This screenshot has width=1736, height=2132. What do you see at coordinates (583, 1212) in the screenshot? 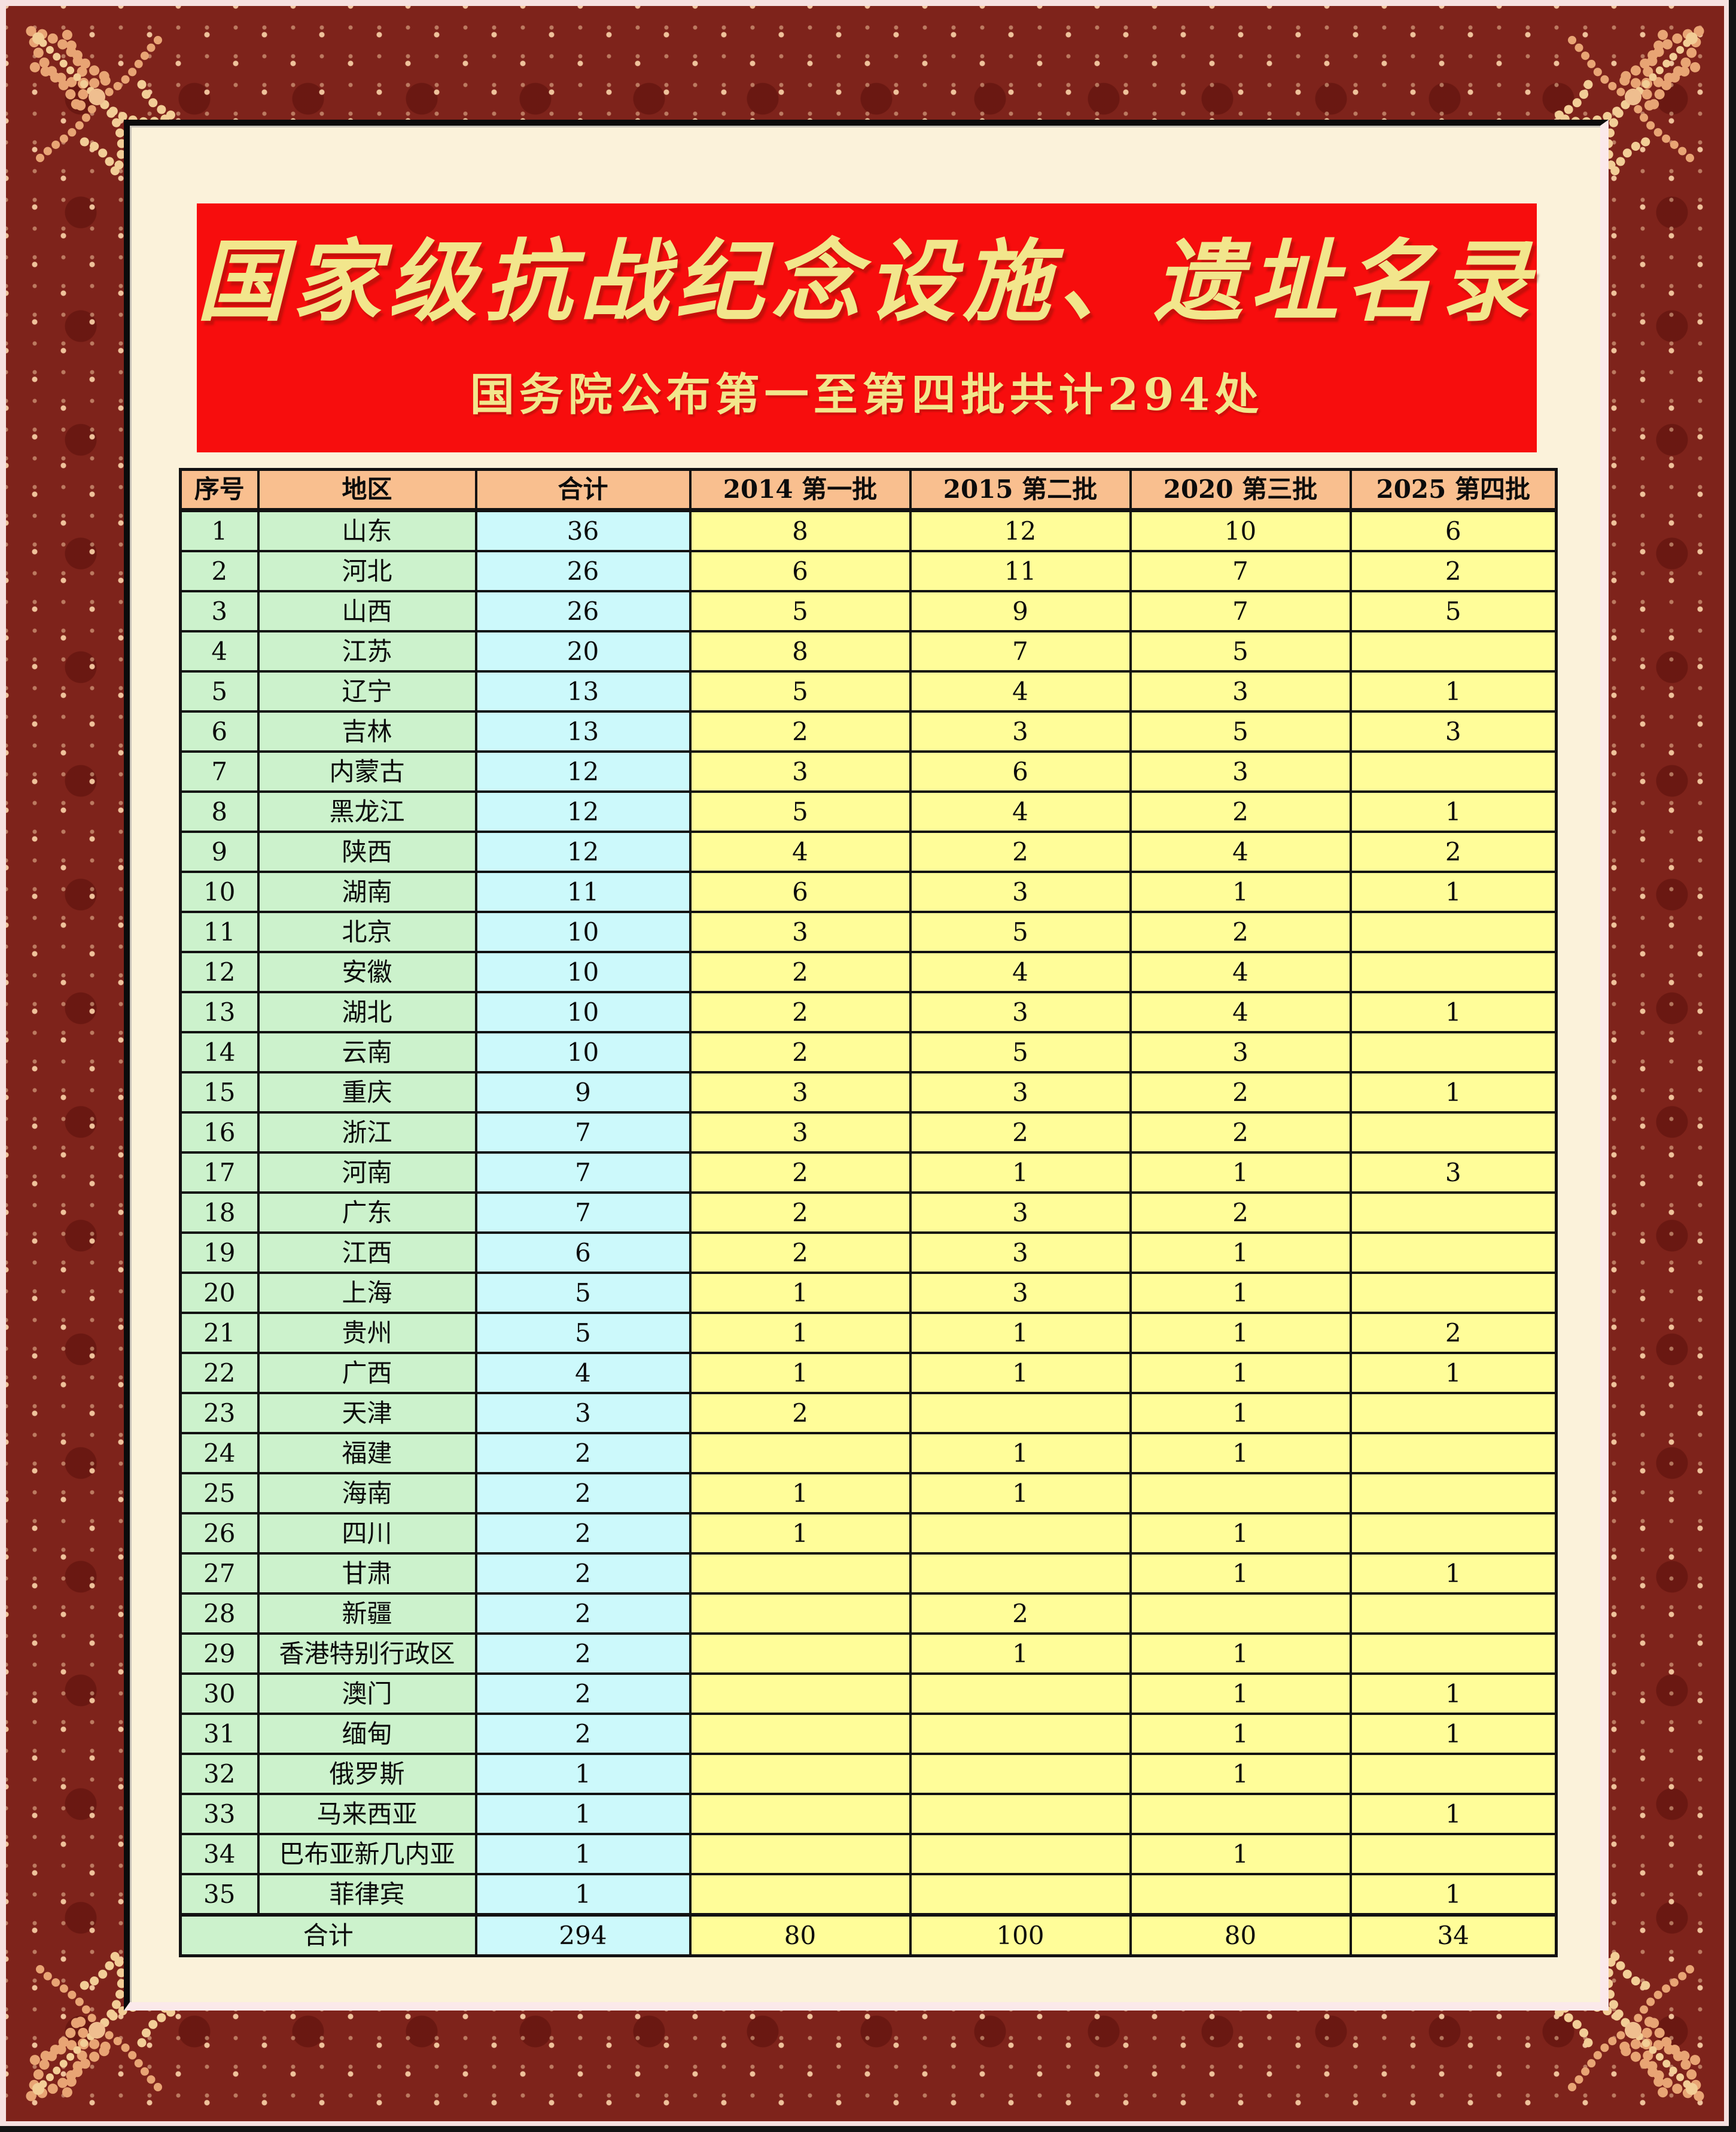
I see `cell-total: 7` at bounding box center [583, 1212].